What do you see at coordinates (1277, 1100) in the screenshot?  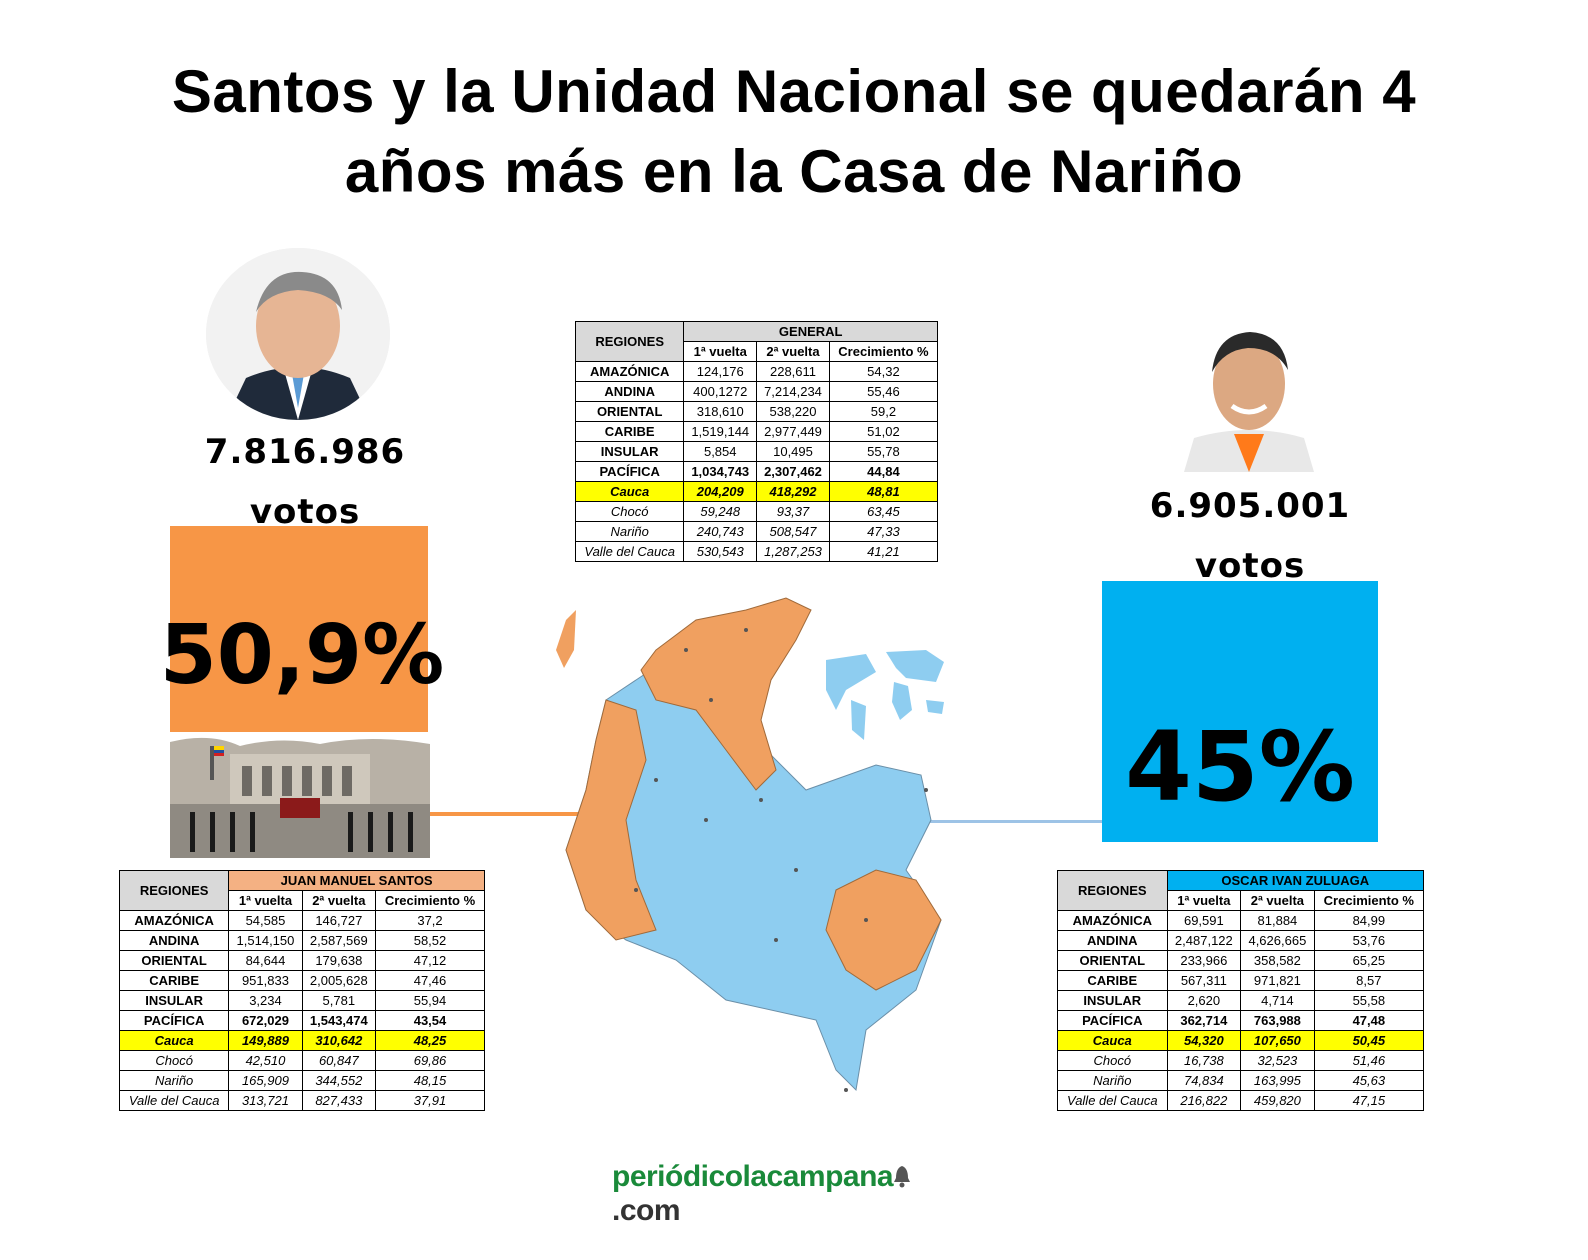 I see `value-cell: 459,820` at bounding box center [1277, 1100].